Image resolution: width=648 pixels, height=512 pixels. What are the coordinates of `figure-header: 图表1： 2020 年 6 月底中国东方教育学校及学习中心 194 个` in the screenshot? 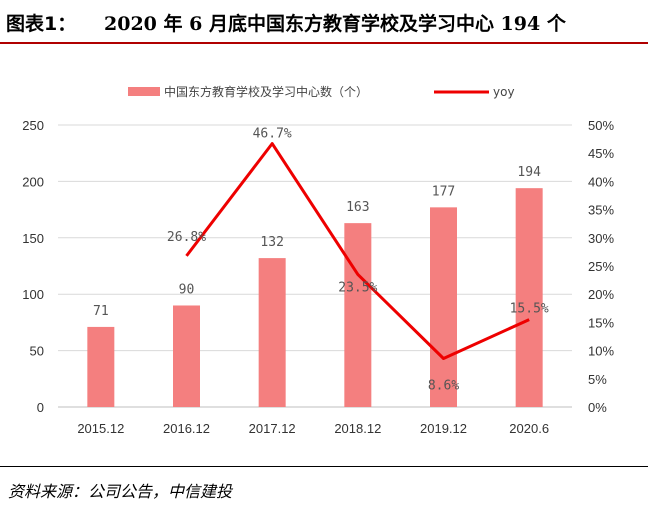 It's located at (324, 22).